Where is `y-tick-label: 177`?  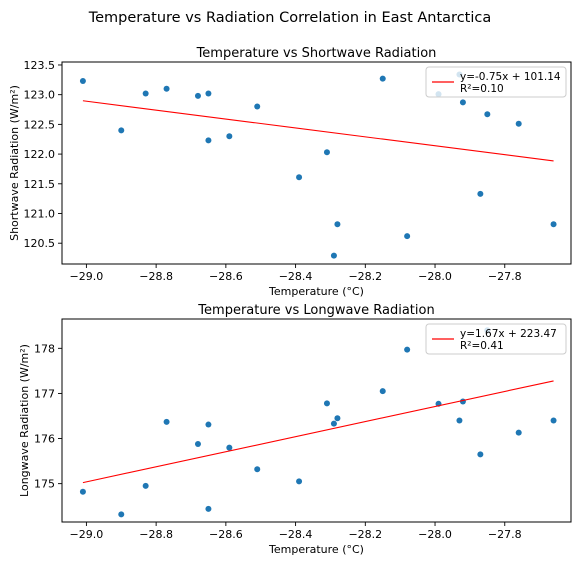 y-tick-label: 177 is located at coordinates (44, 393).